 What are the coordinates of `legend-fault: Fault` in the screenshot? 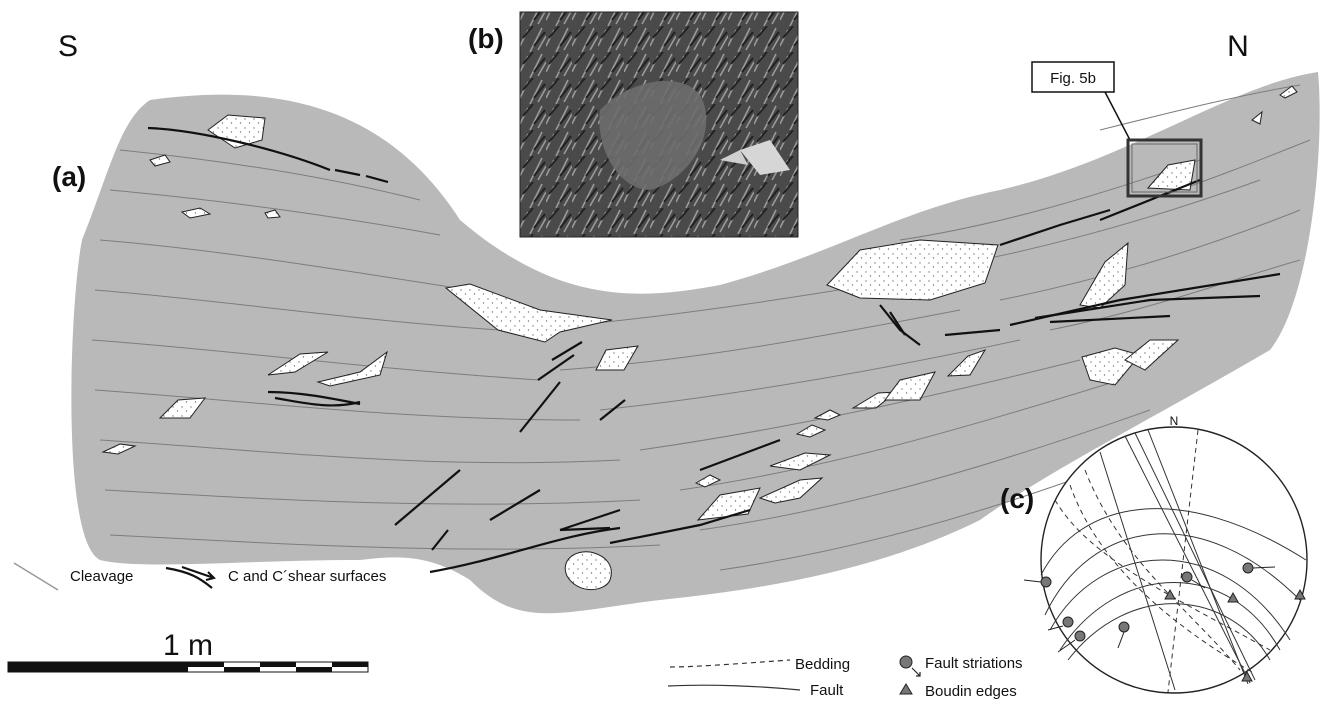 It's located at (827, 690).